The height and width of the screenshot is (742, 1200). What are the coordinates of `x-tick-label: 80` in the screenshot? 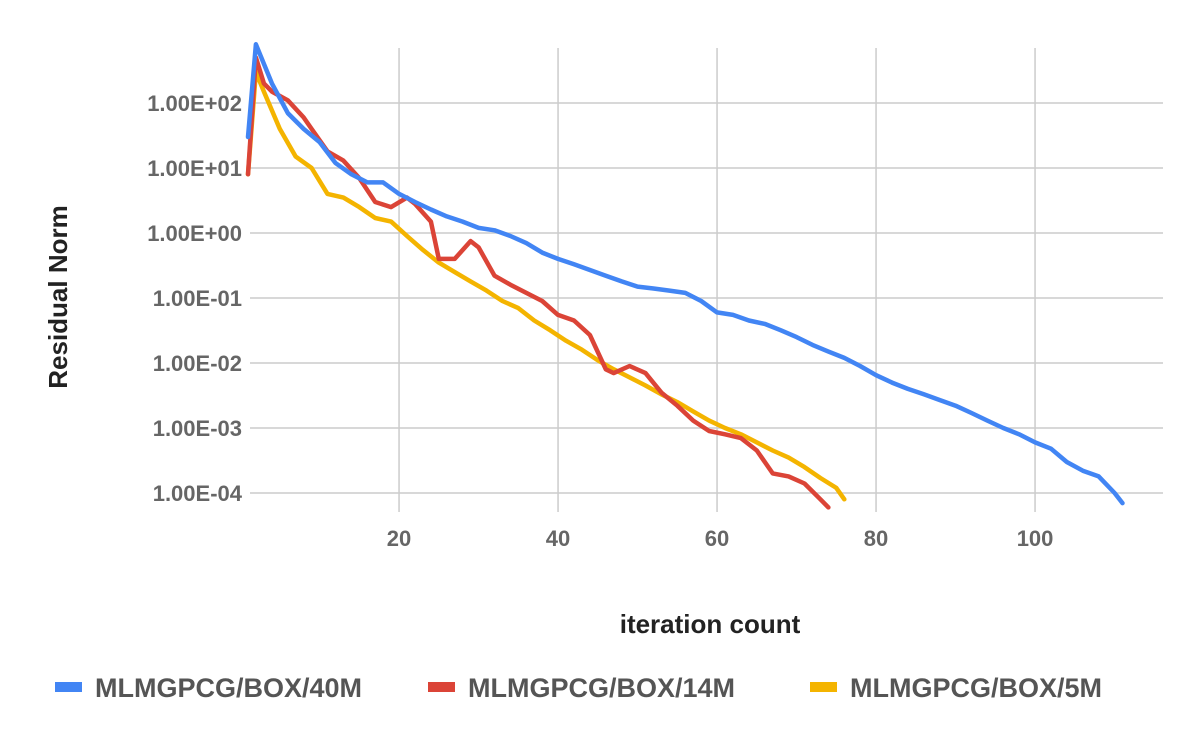 It's located at (876, 538).